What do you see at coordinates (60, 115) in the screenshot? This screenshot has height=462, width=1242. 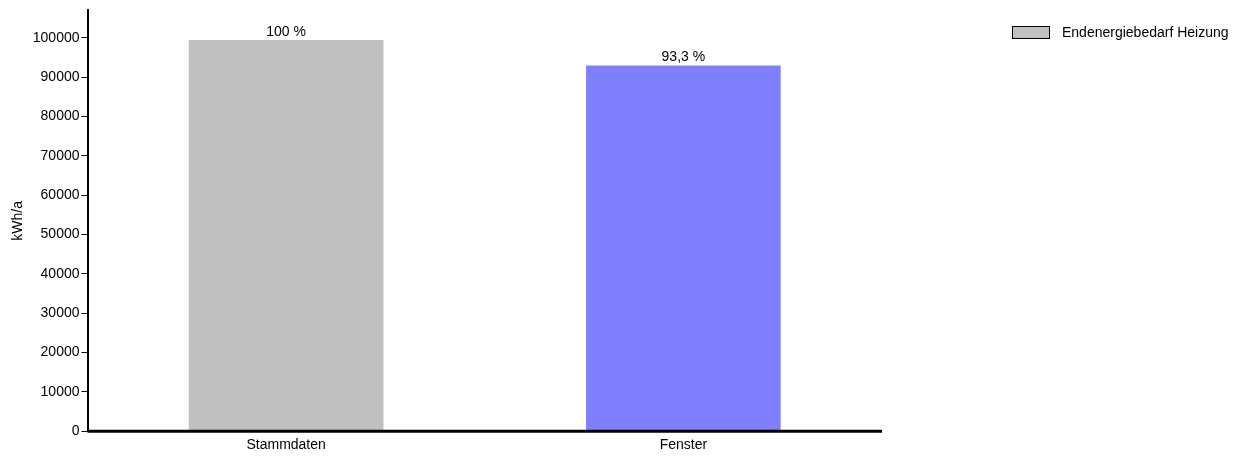 I see `y-tick-label: 80000` at bounding box center [60, 115].